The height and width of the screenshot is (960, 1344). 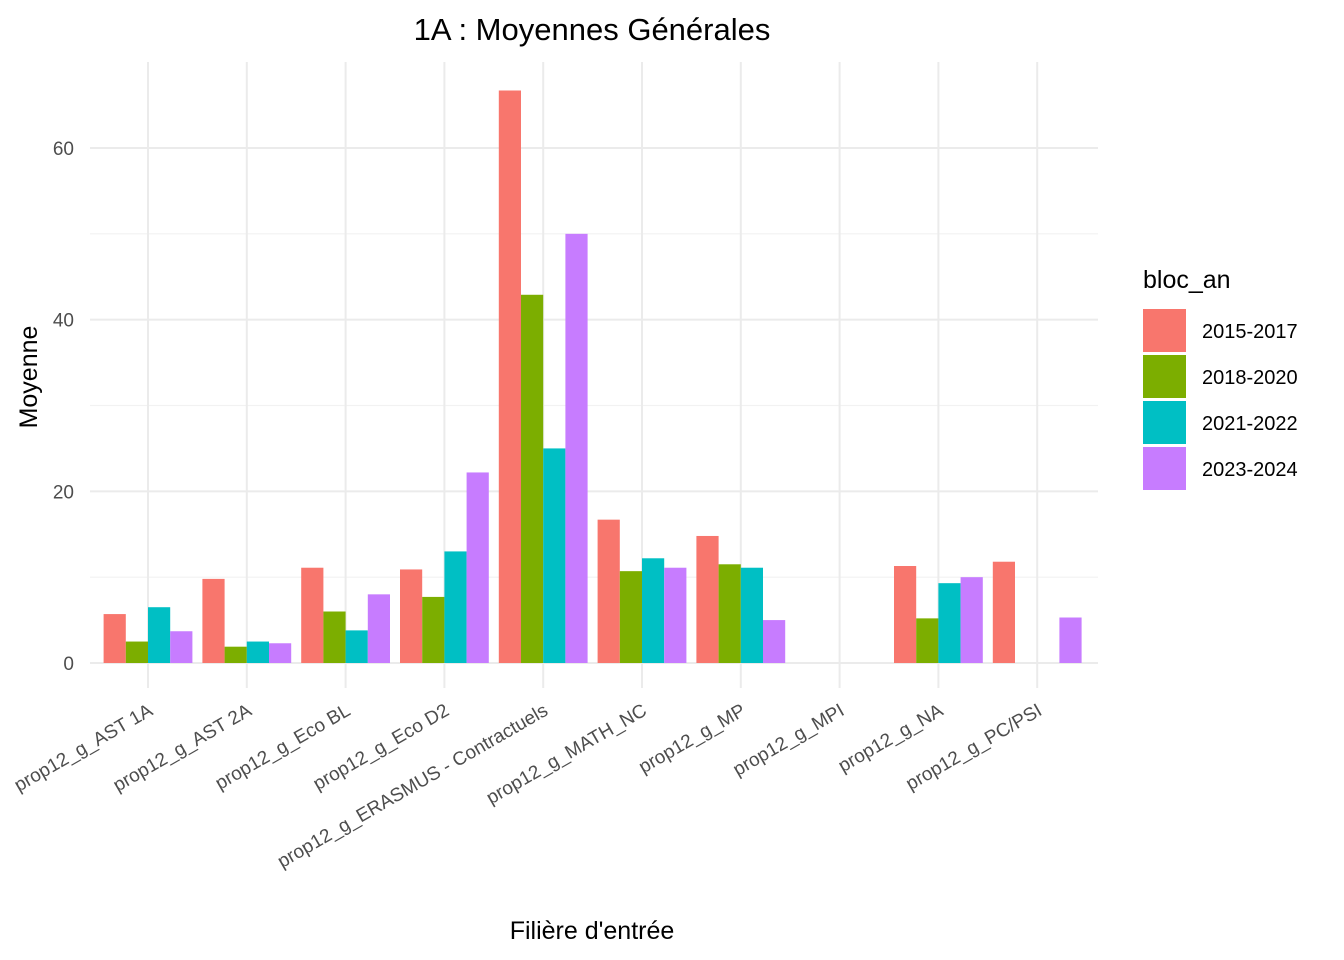 I want to click on y-tick-label: 60, so click(x=63, y=149).